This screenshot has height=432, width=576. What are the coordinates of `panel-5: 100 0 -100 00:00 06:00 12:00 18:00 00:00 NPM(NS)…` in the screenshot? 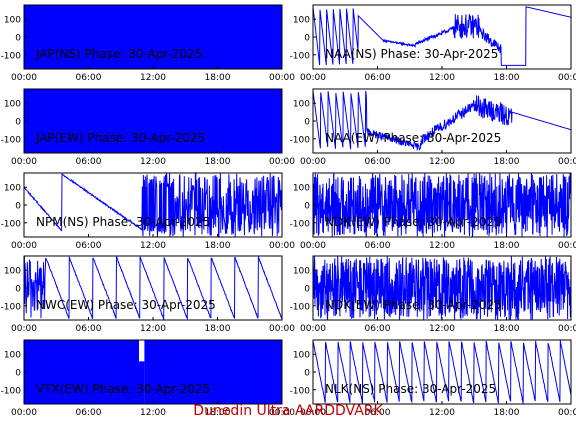 It's located at (148, 211).